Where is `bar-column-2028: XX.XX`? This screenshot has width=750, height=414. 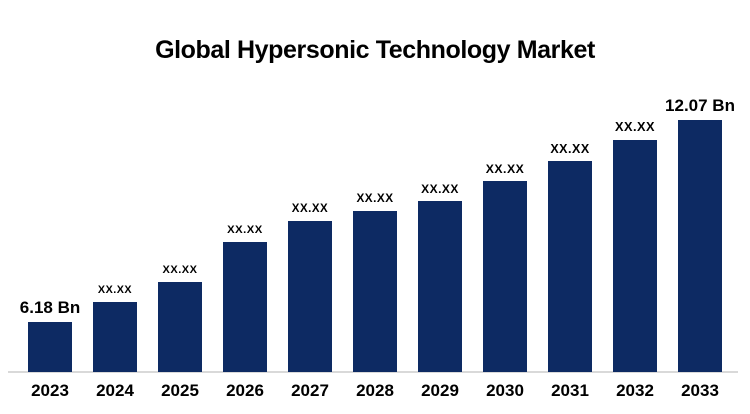
bar-column-2028: XX.XX is located at coordinates (375, 282).